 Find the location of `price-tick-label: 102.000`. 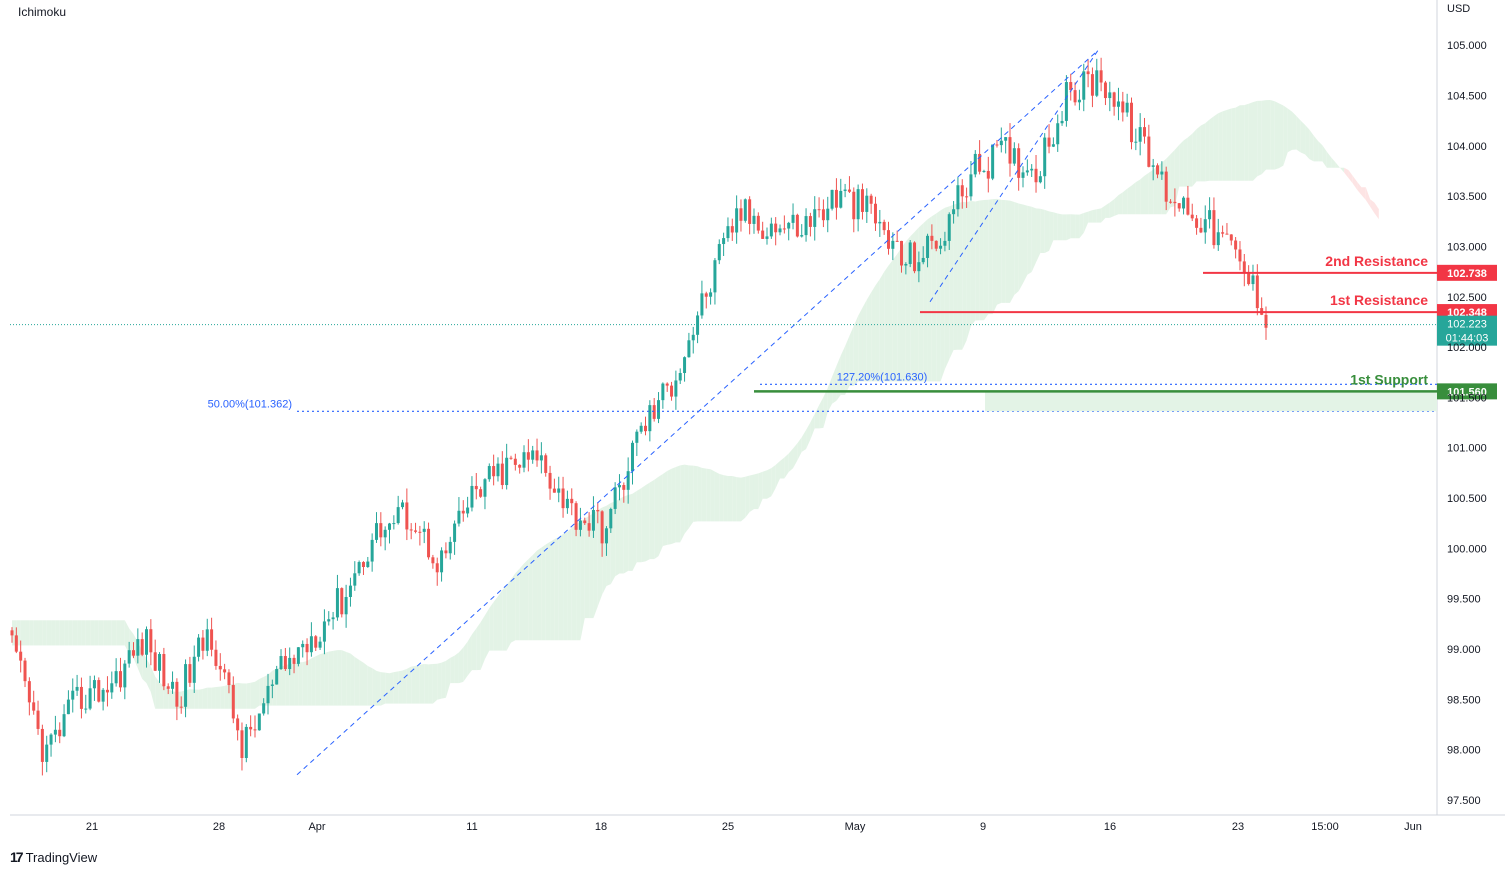

price-tick-label: 102.000 is located at coordinates (1467, 348).